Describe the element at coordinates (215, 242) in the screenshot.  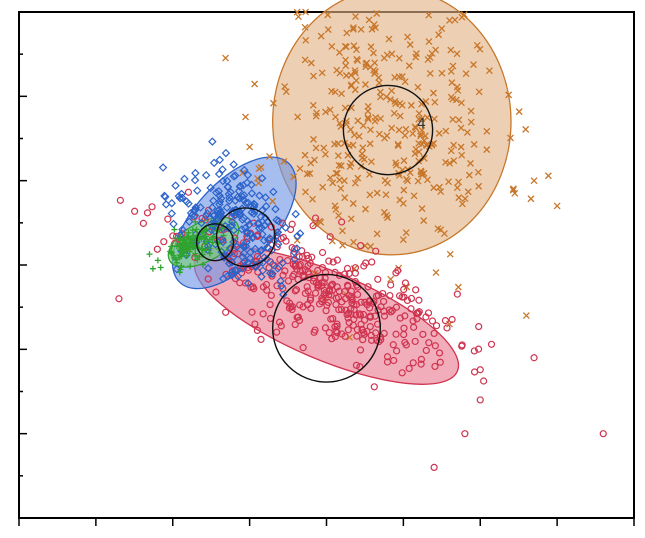
I see `centroid-circle` at that location.